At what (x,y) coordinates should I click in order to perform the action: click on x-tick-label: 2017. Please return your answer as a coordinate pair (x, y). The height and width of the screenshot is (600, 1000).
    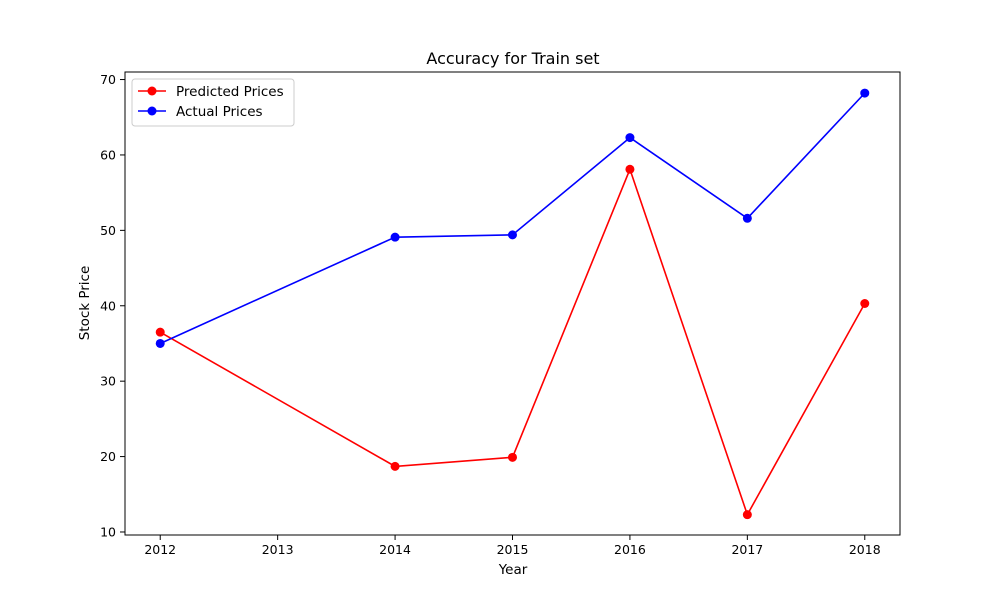
    Looking at the image, I should click on (747, 549).